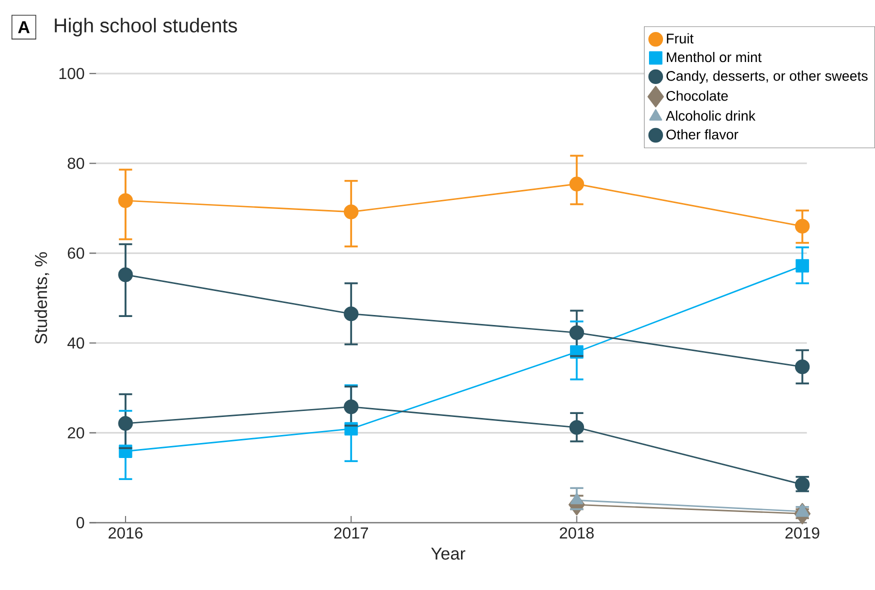 The height and width of the screenshot is (590, 875). I want to click on legend-label: Candy, desserts, or other sweets, so click(767, 77).